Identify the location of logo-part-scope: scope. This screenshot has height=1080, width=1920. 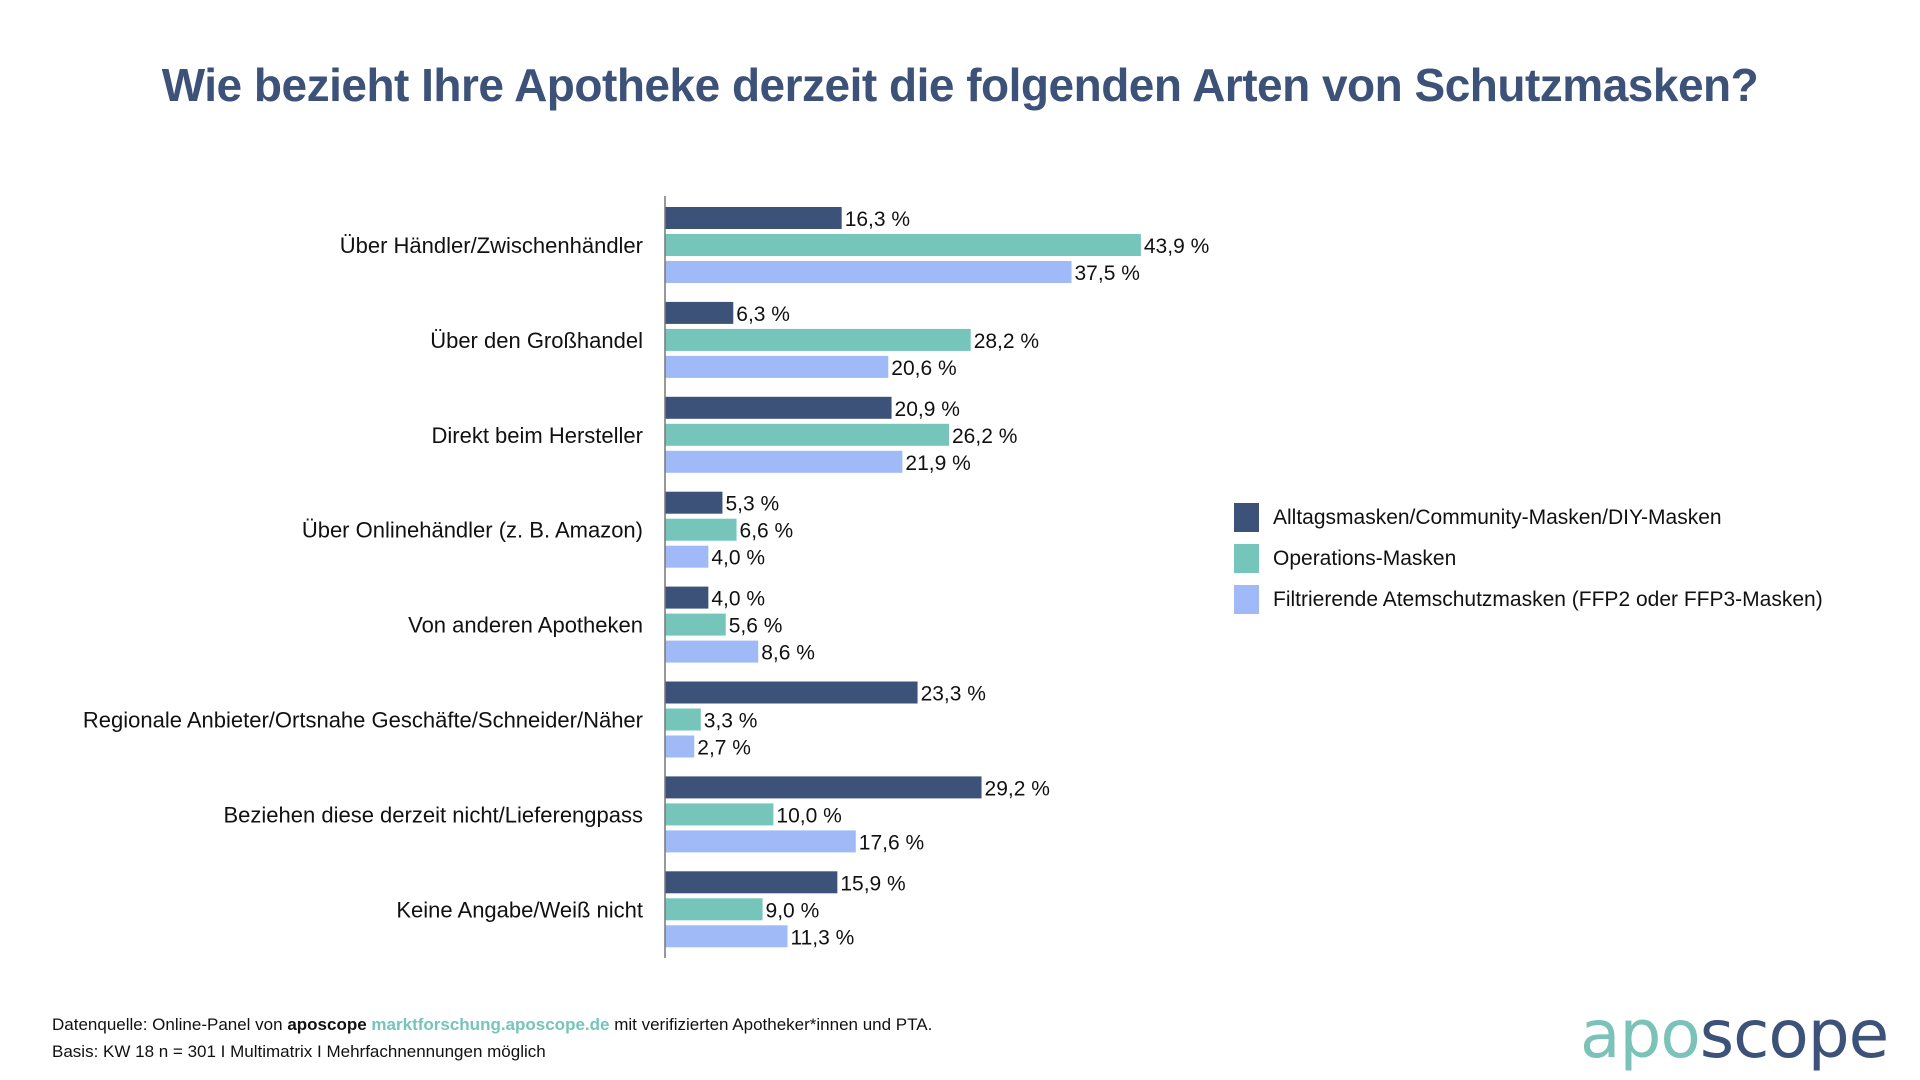
(1794, 1034).